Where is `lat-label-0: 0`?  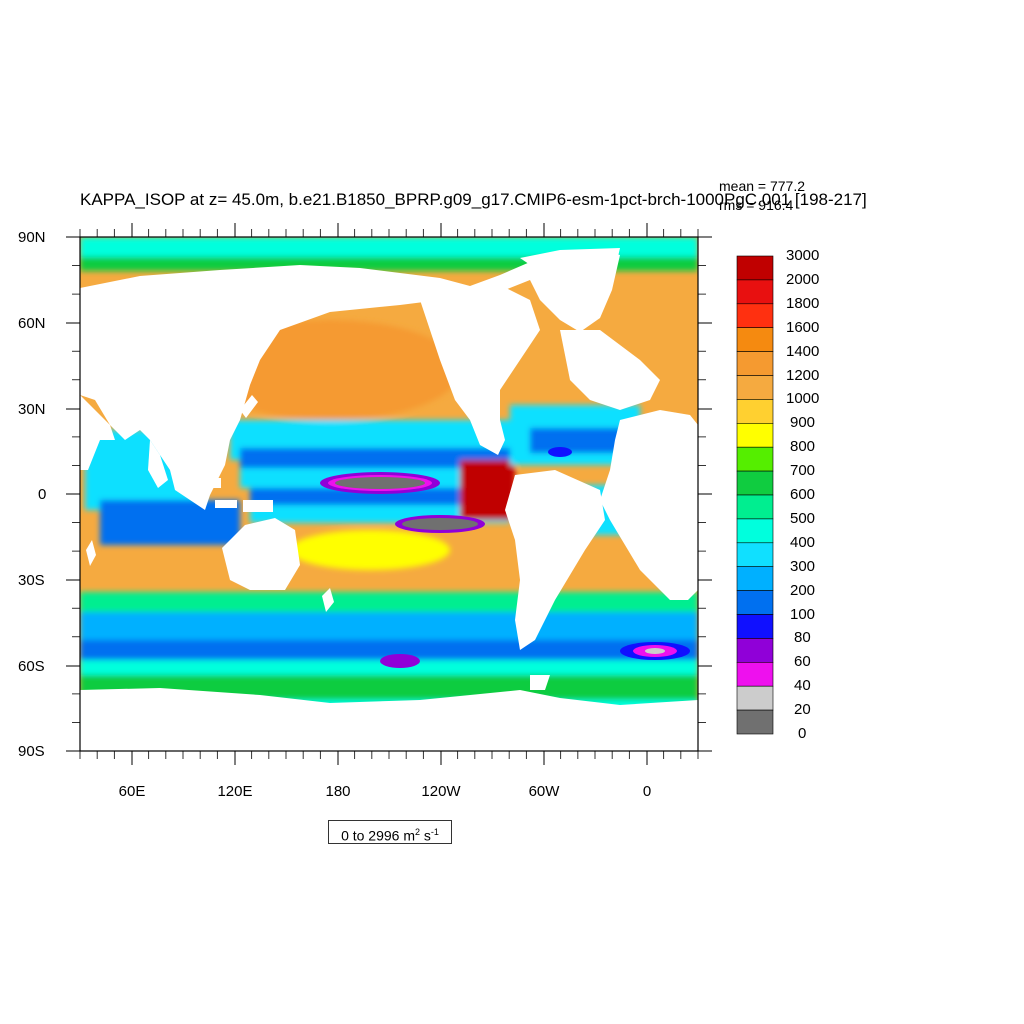
lat-label-0: 0 is located at coordinates (42, 494).